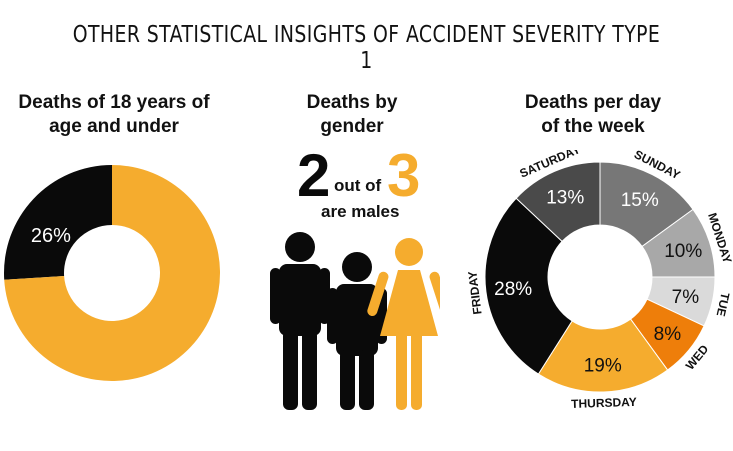  Describe the element at coordinates (403, 324) in the screenshot. I see `female-figure-icon` at that location.